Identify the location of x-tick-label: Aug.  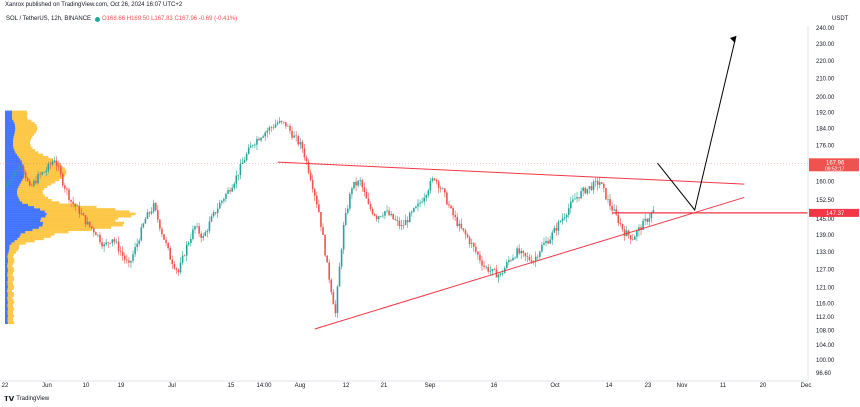
(300, 386).